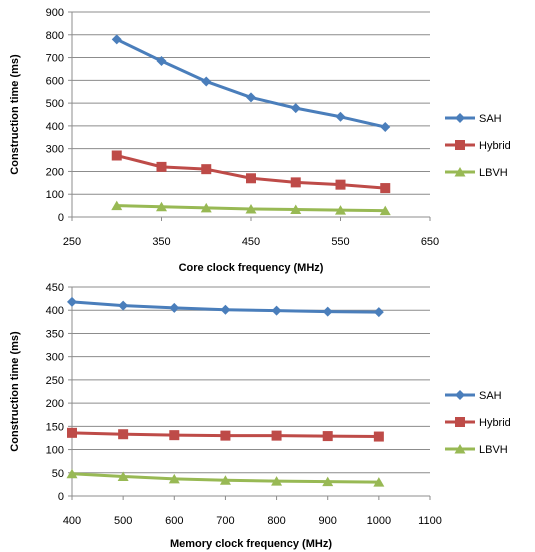 This screenshot has height=552, width=535. What do you see at coordinates (123, 521) in the screenshot?
I see `x-tick-label: 500` at bounding box center [123, 521].